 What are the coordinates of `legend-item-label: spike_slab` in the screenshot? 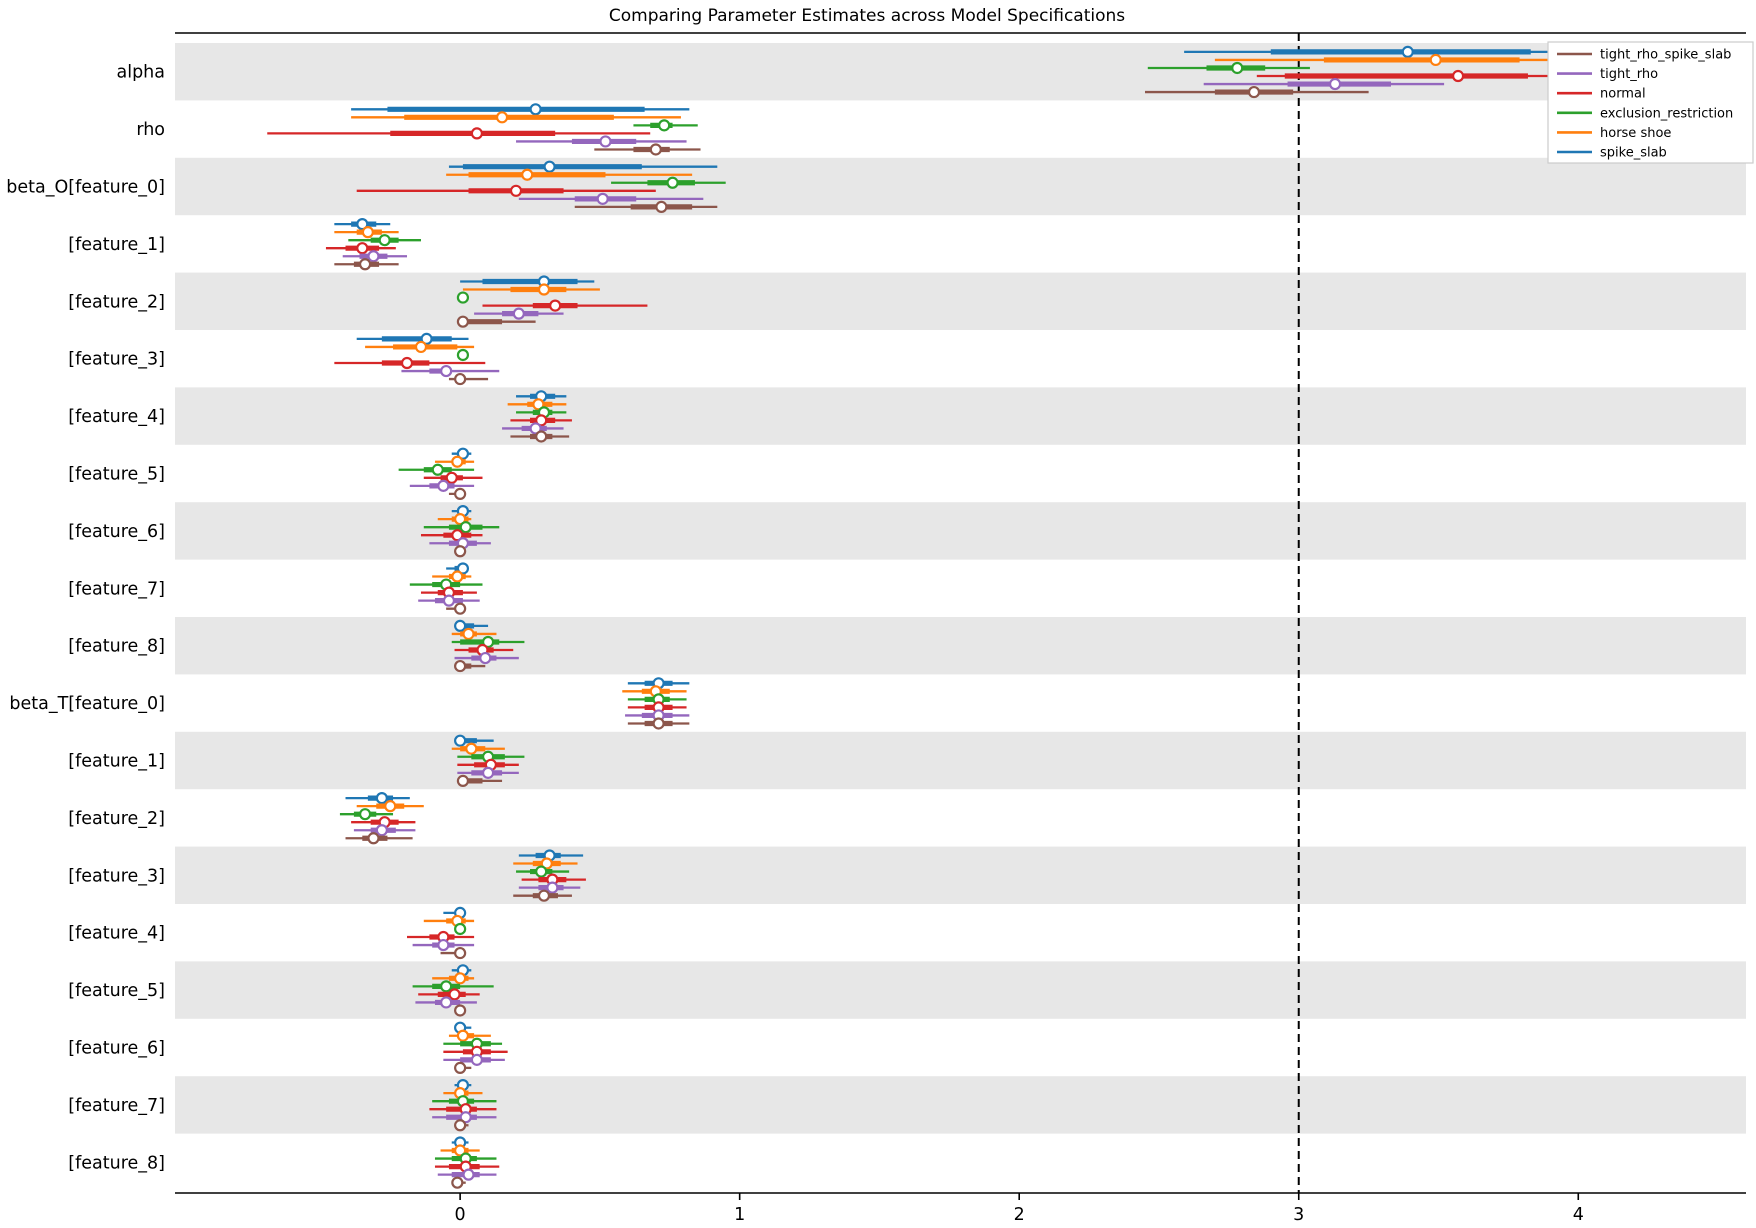 It's located at (1633, 153).